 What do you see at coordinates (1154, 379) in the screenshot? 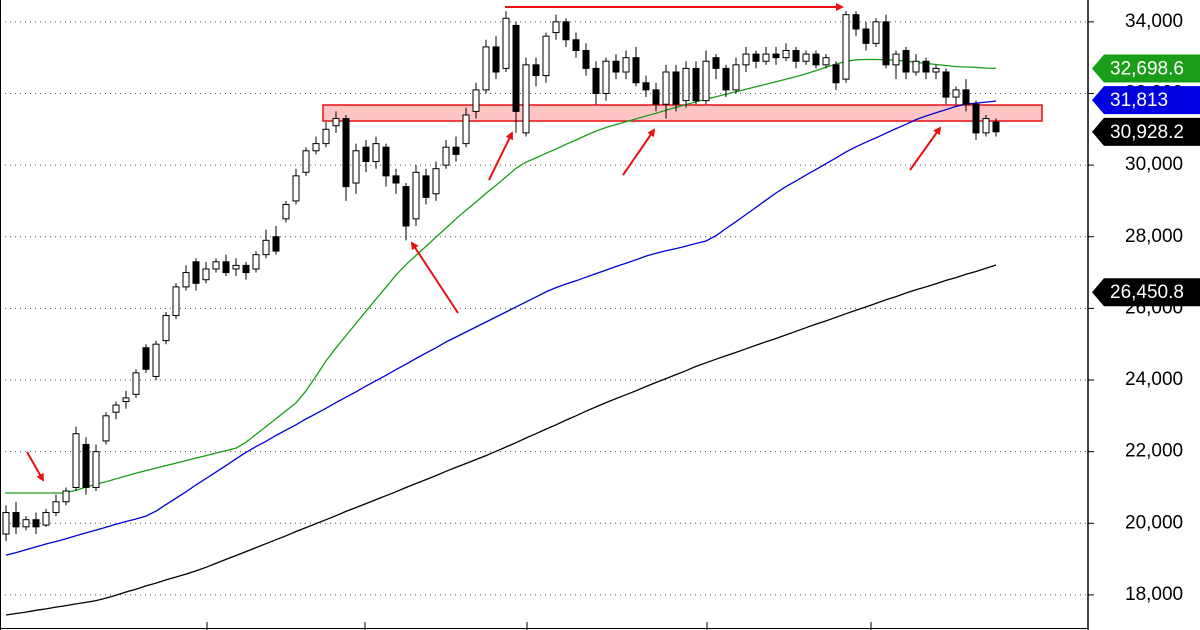
I see `y-tick-label: 24,000` at bounding box center [1154, 379].